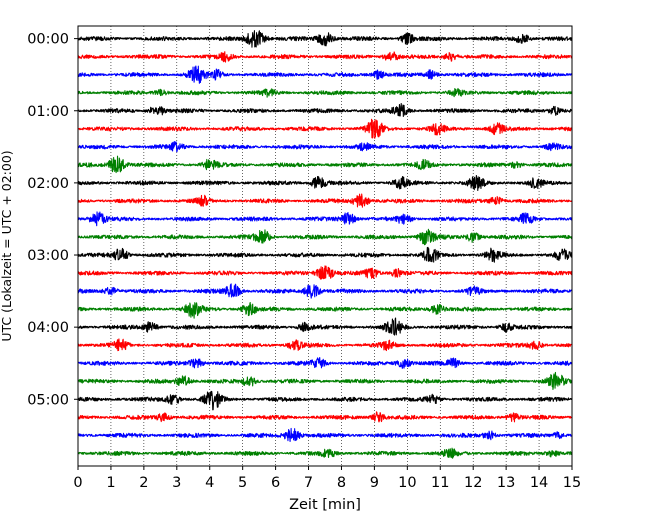  I want to click on x-tick-label: 1, so click(110, 483).